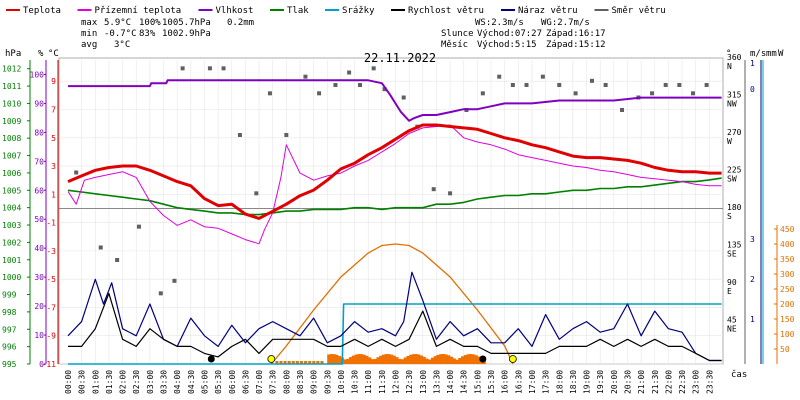 The image size is (800, 400). What do you see at coordinates (39, 219) in the screenshot?
I see `tick-label-humidity: 50` at bounding box center [39, 219].